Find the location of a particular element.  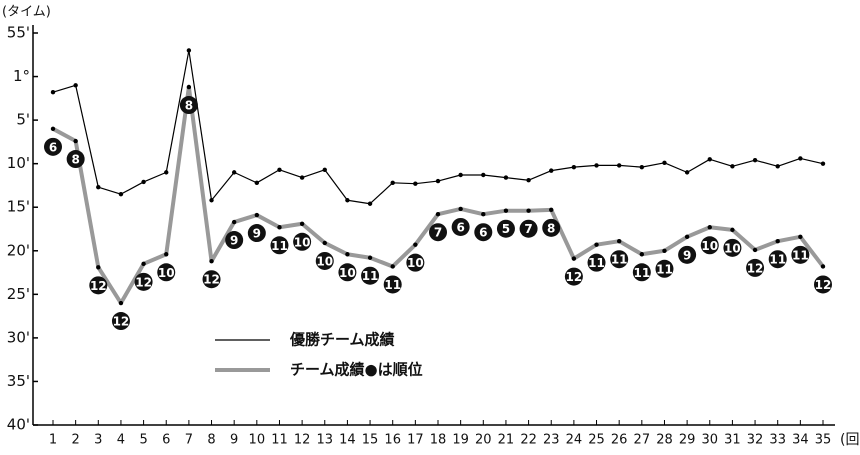

x-tick-label: 22 is located at coordinates (528, 440).